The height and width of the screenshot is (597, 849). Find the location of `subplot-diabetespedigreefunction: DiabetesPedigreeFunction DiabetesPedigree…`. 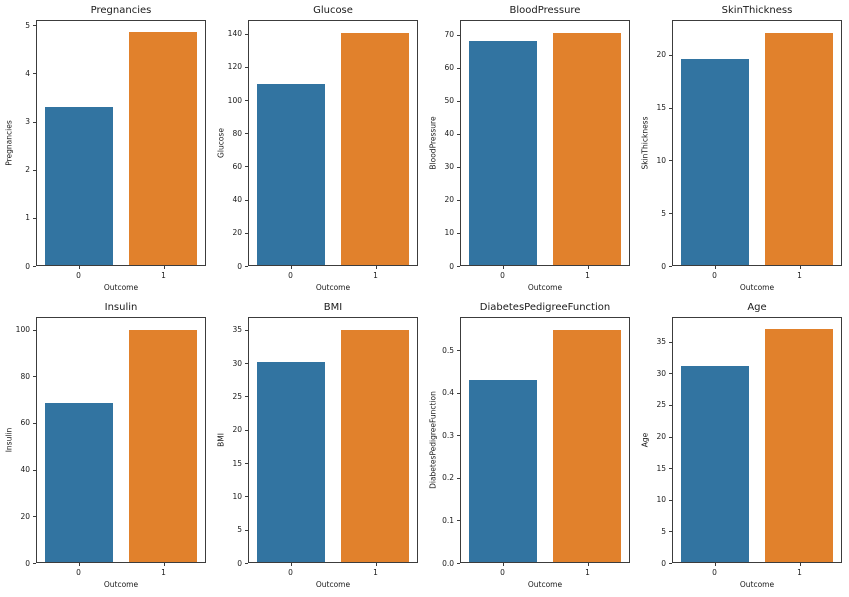

subplot-diabetespedigreefunction: DiabetesPedigreeFunction DiabetesPedigree… is located at coordinates (530, 447).